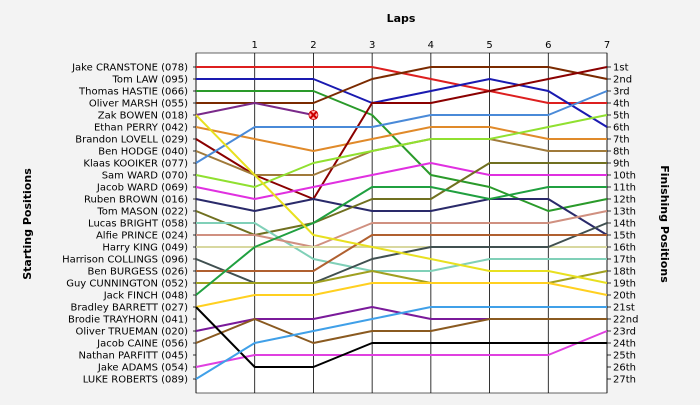  Describe the element at coordinates (142, 368) in the screenshot. I see `starting-position-label: Jake ADAMS (054)` at that location.